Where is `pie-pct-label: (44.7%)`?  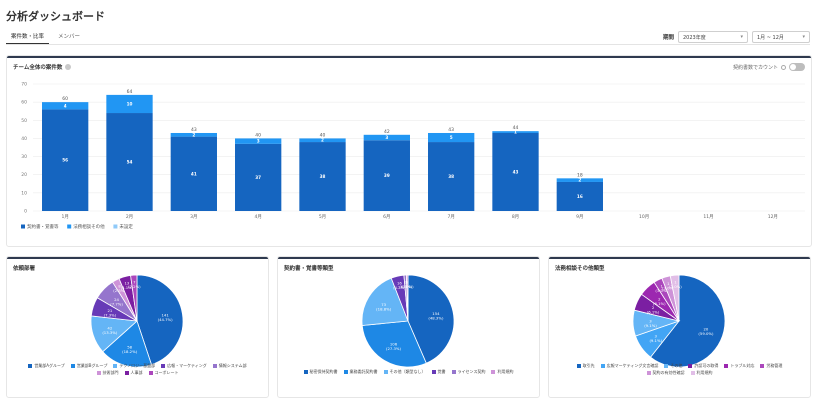
pie-pct-label: (44.7%) is located at coordinates (166, 319).